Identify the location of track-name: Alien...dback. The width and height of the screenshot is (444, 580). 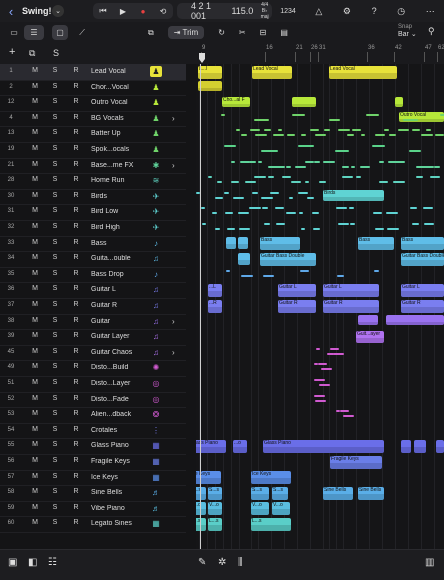
(111, 415).